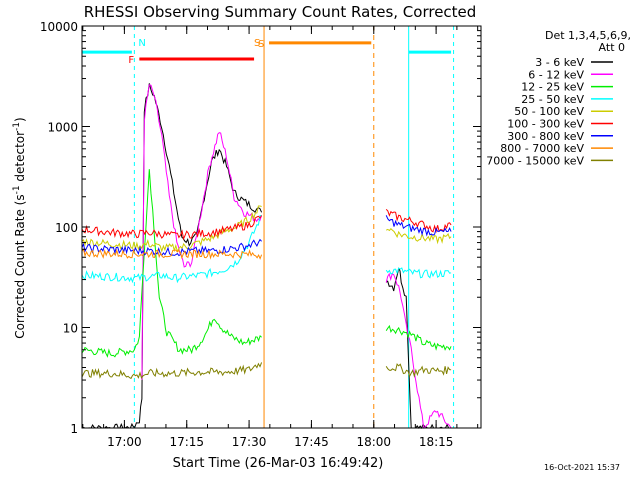 This screenshot has height=480, width=640. What do you see at coordinates (311, 442) in the screenshot?
I see `x-tick-label-3: 17:45` at bounding box center [311, 442].